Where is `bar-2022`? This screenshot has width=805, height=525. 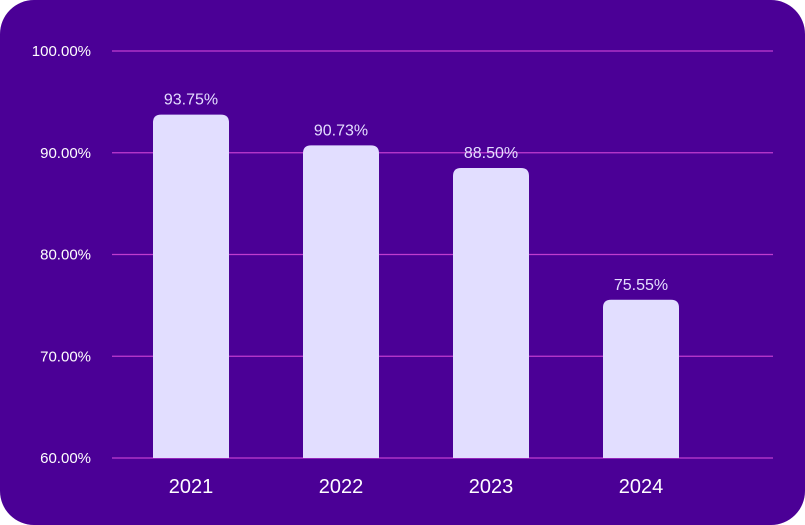 bar-2022 is located at coordinates (341, 301).